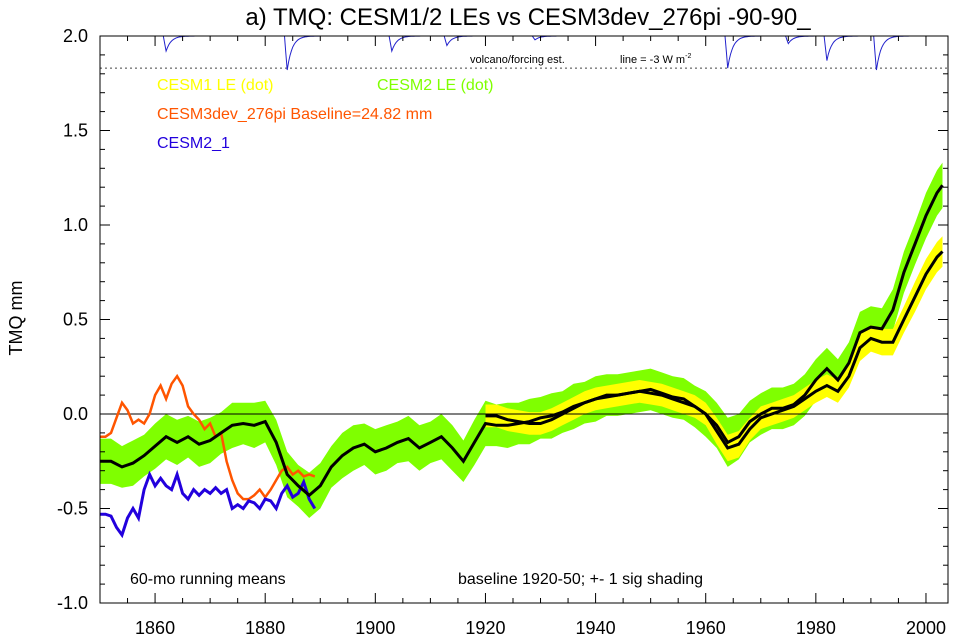 This screenshot has width=964, height=641. Describe the element at coordinates (517, 60) in the screenshot. I see `volcano-label: volcano/forcing est.` at that location.